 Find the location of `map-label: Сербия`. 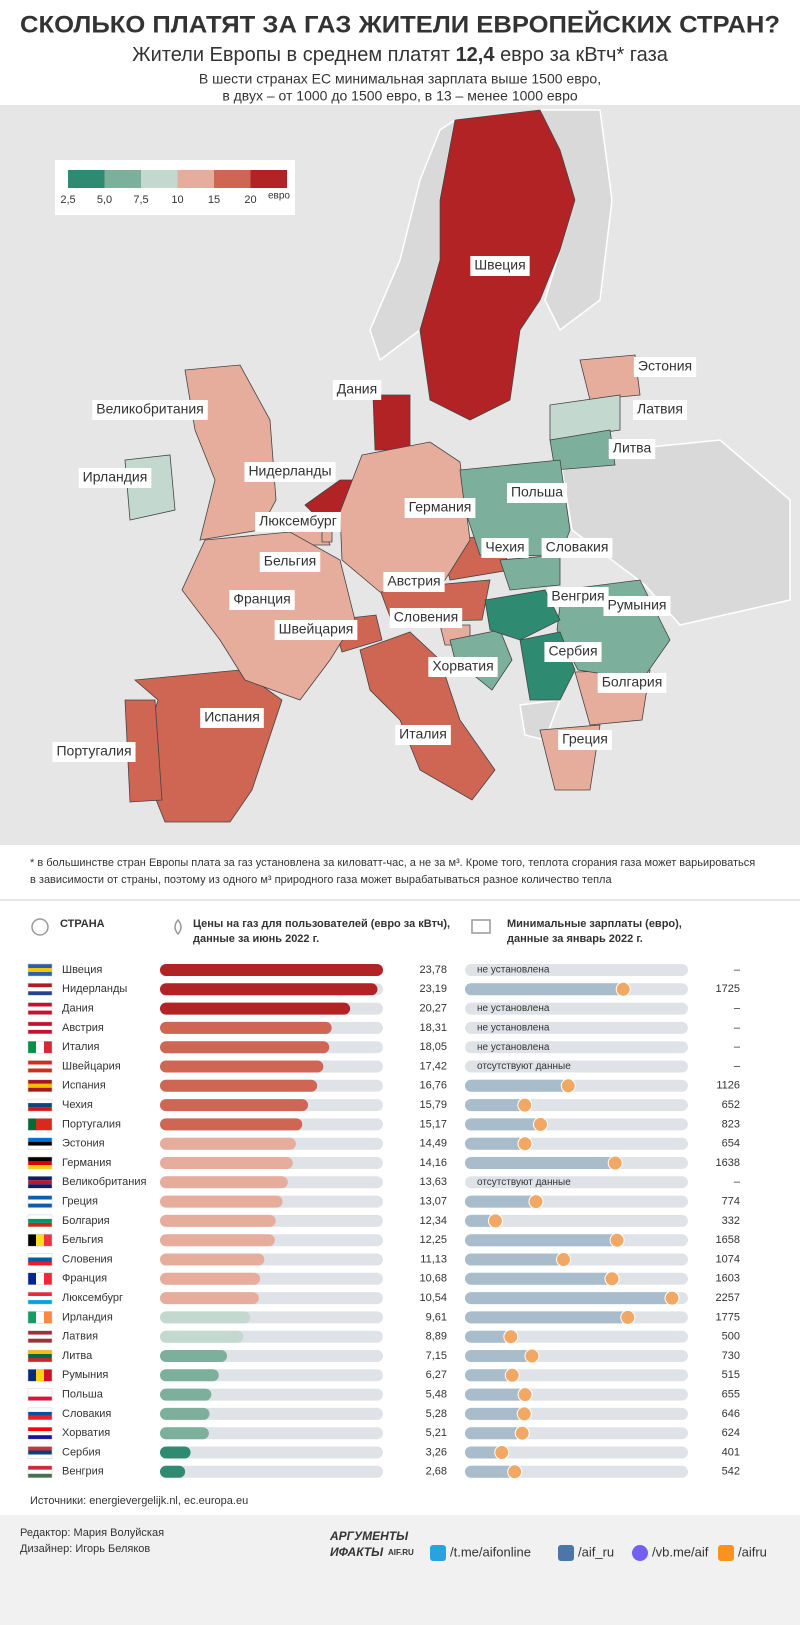

map-label: Сербия is located at coordinates (572, 651).